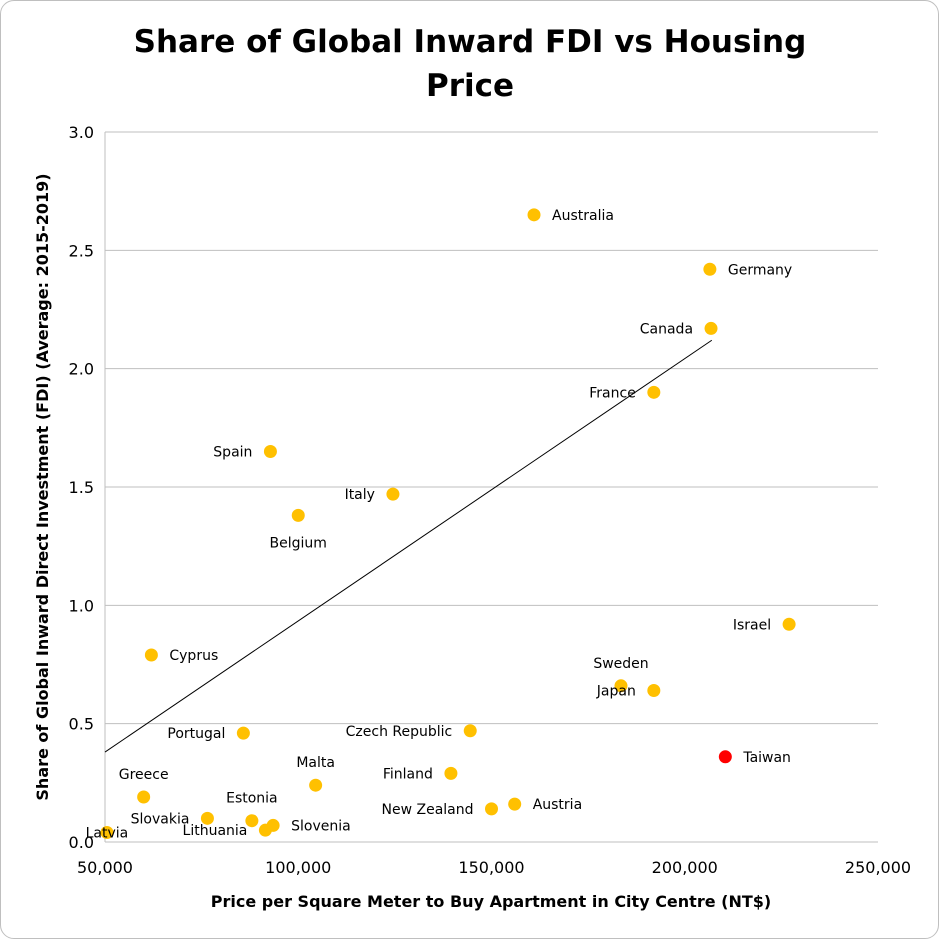 Image resolution: width=939 pixels, height=939 pixels. I want to click on point-label: Israel, so click(752, 625).